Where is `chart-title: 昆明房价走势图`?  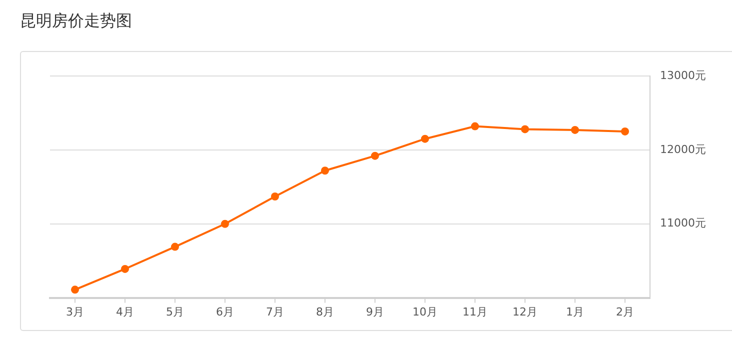
chart-title: 昆明房价走势图 is located at coordinates (76, 21).